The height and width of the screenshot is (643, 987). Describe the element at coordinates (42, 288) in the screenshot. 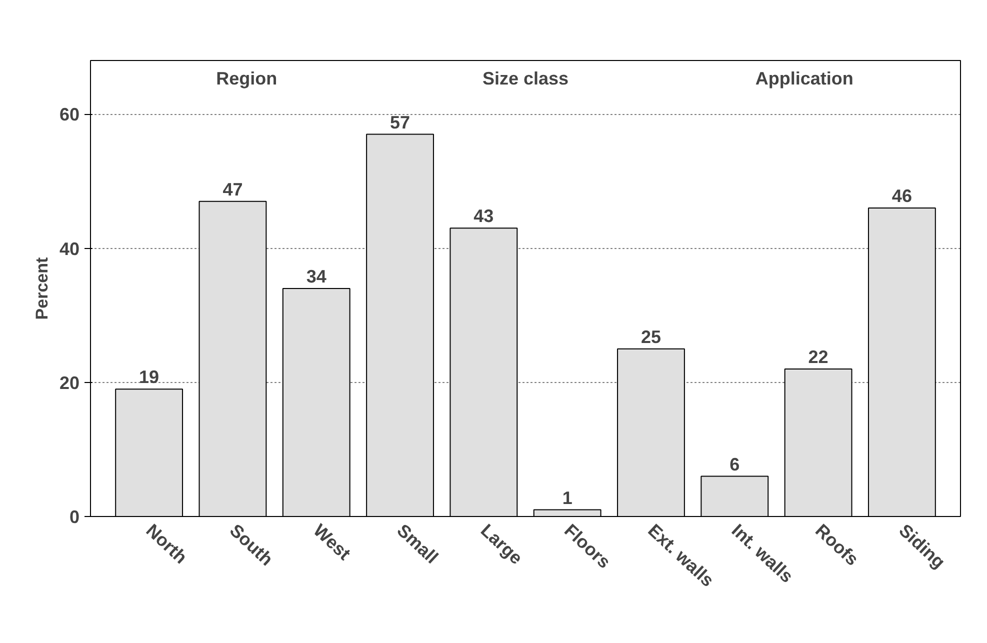

I see `y-axis-title: Percent` at that location.